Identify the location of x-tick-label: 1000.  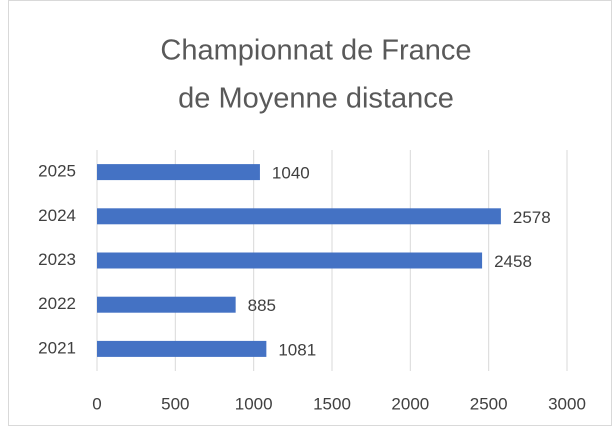
(254, 403).